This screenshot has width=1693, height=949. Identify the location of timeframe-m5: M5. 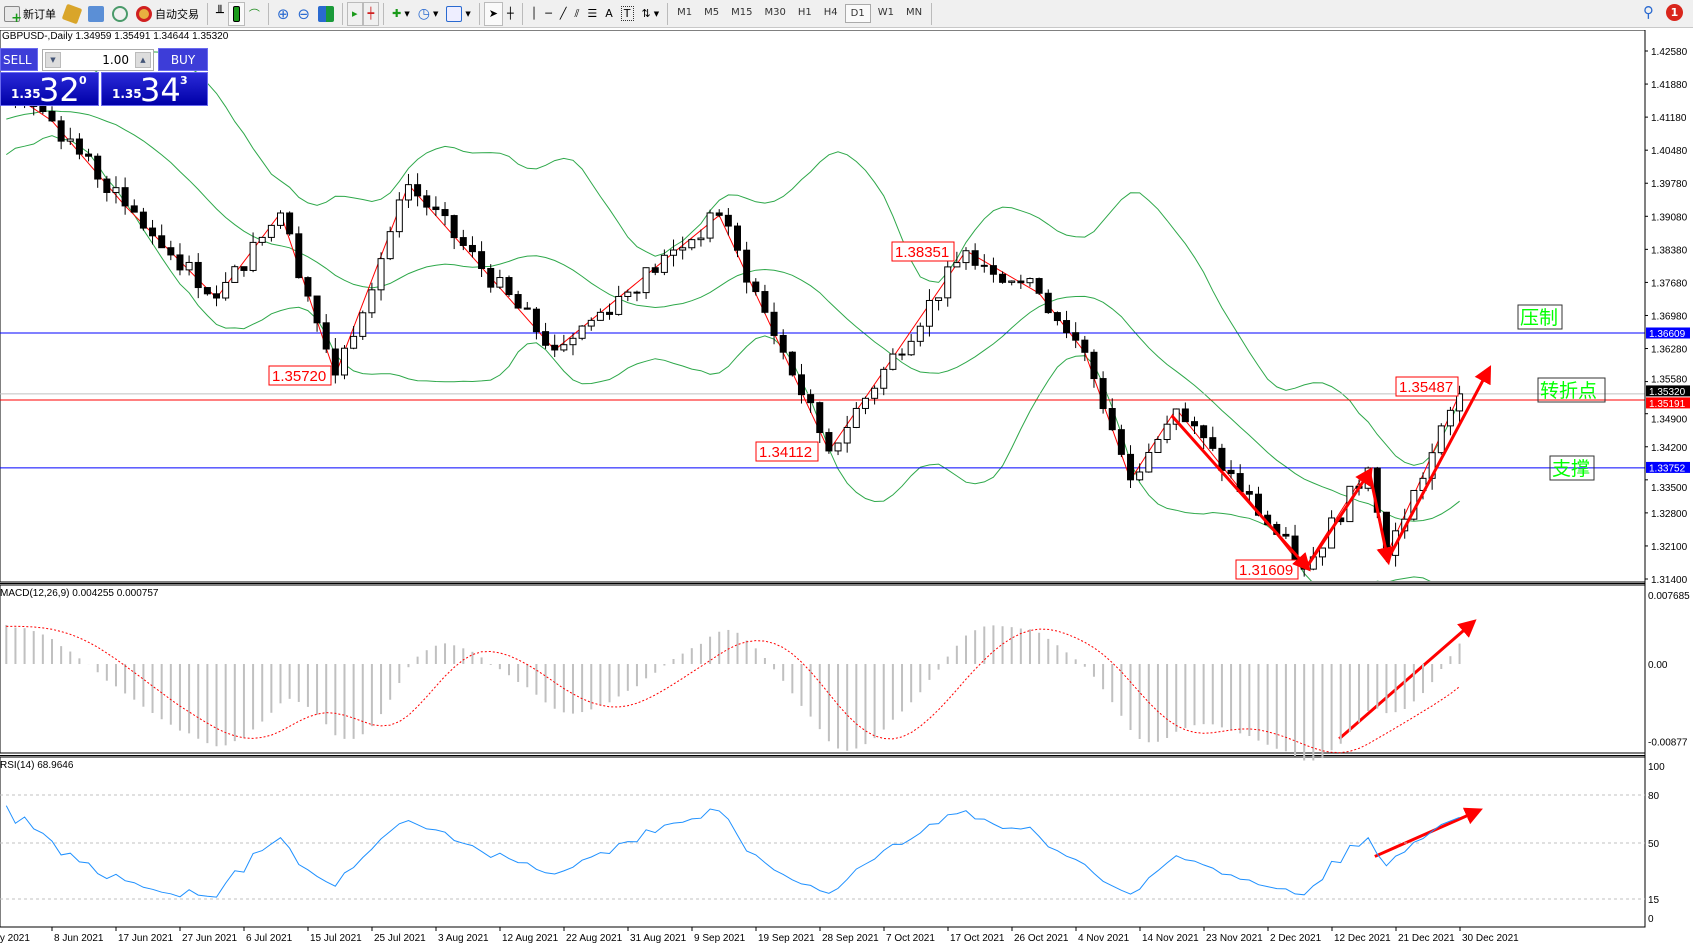
(712, 12).